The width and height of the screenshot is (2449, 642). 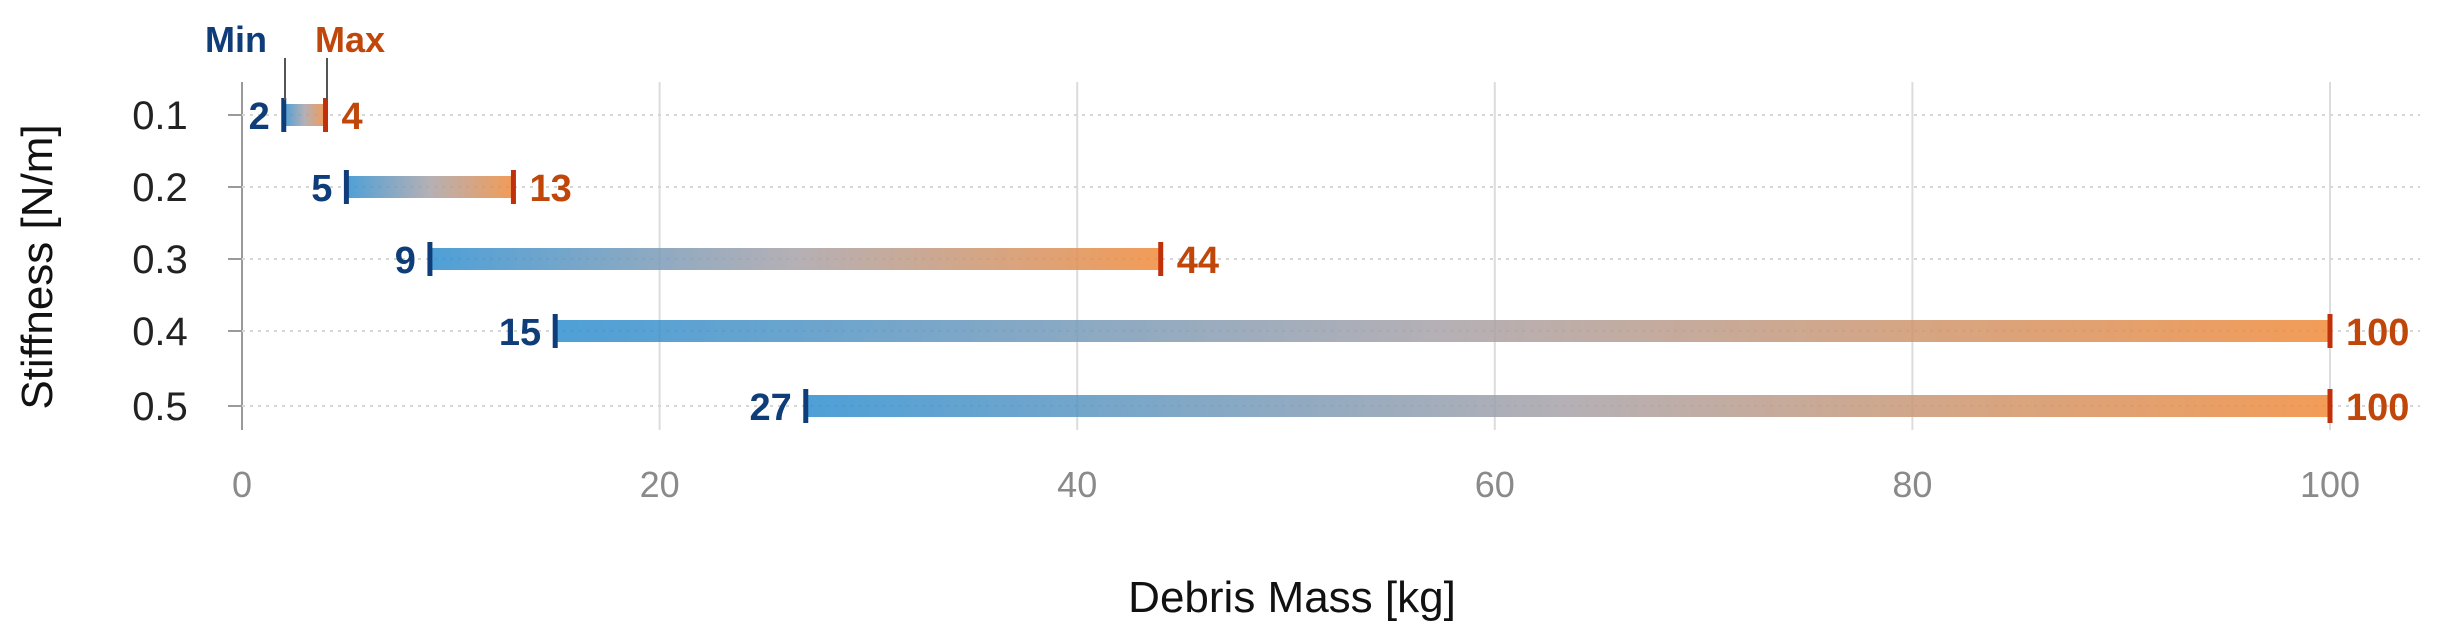 I want to click on max-value-label: 13, so click(x=550, y=189).